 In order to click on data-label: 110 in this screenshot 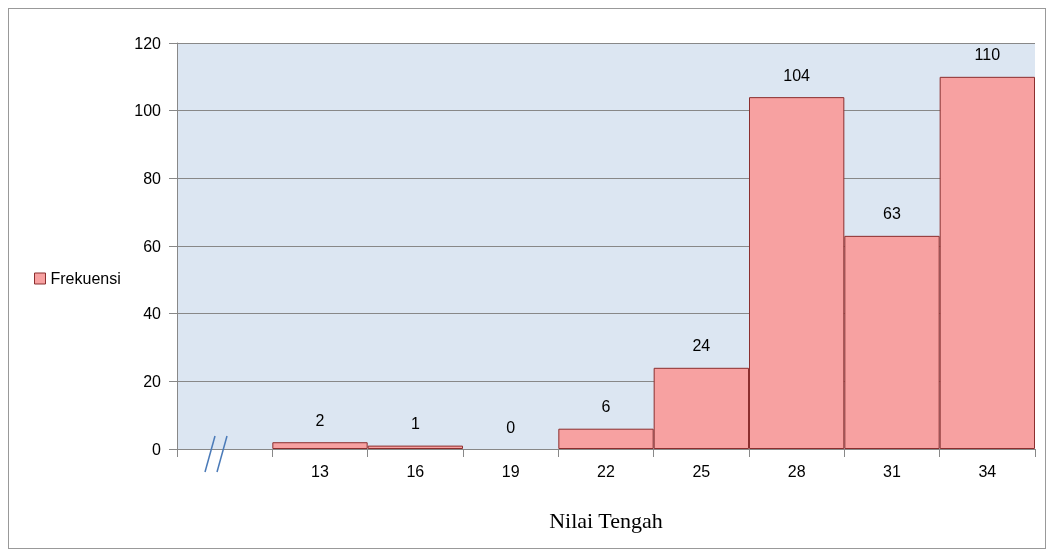, I will do `click(987, 55)`.